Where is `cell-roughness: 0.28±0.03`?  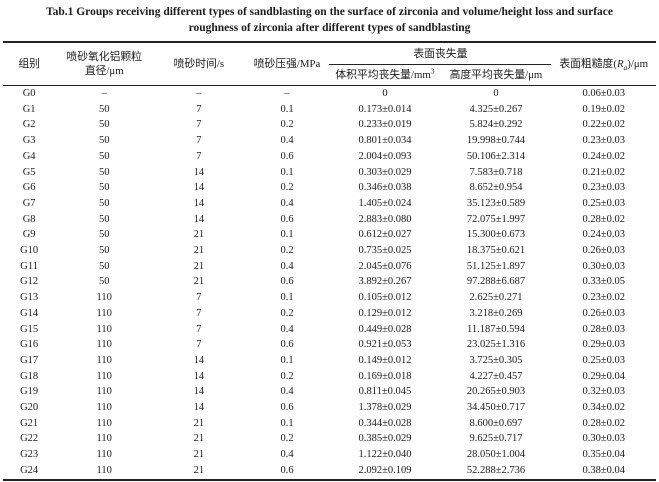 cell-roughness: 0.28±0.03 is located at coordinates (603, 329).